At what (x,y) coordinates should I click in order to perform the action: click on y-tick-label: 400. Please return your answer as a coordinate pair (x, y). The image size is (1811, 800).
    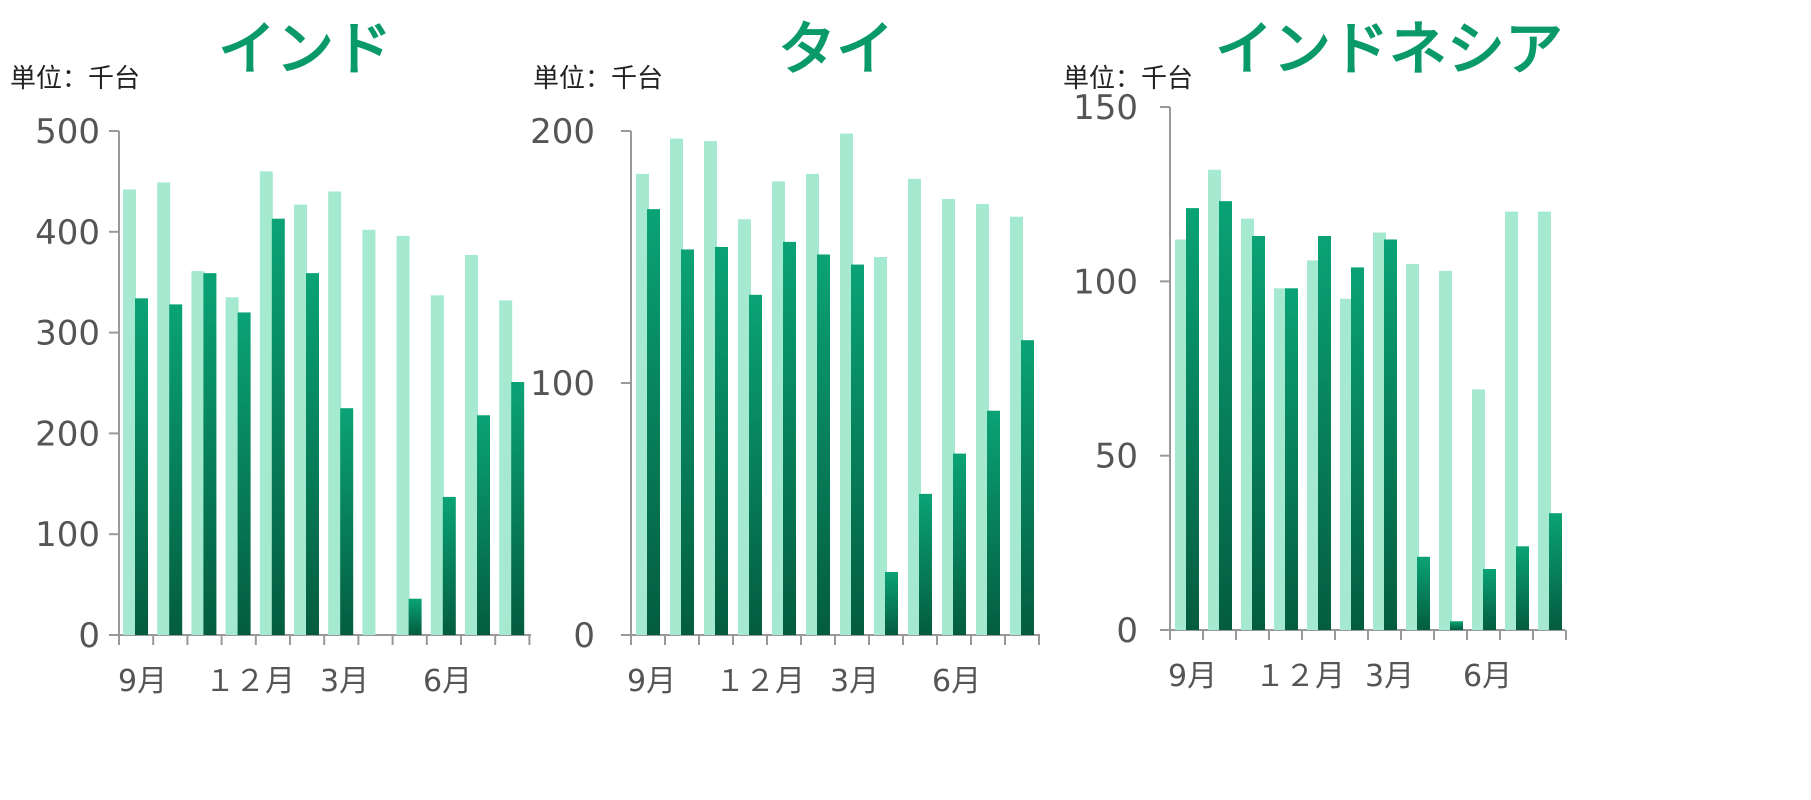
    Looking at the image, I should click on (67, 233).